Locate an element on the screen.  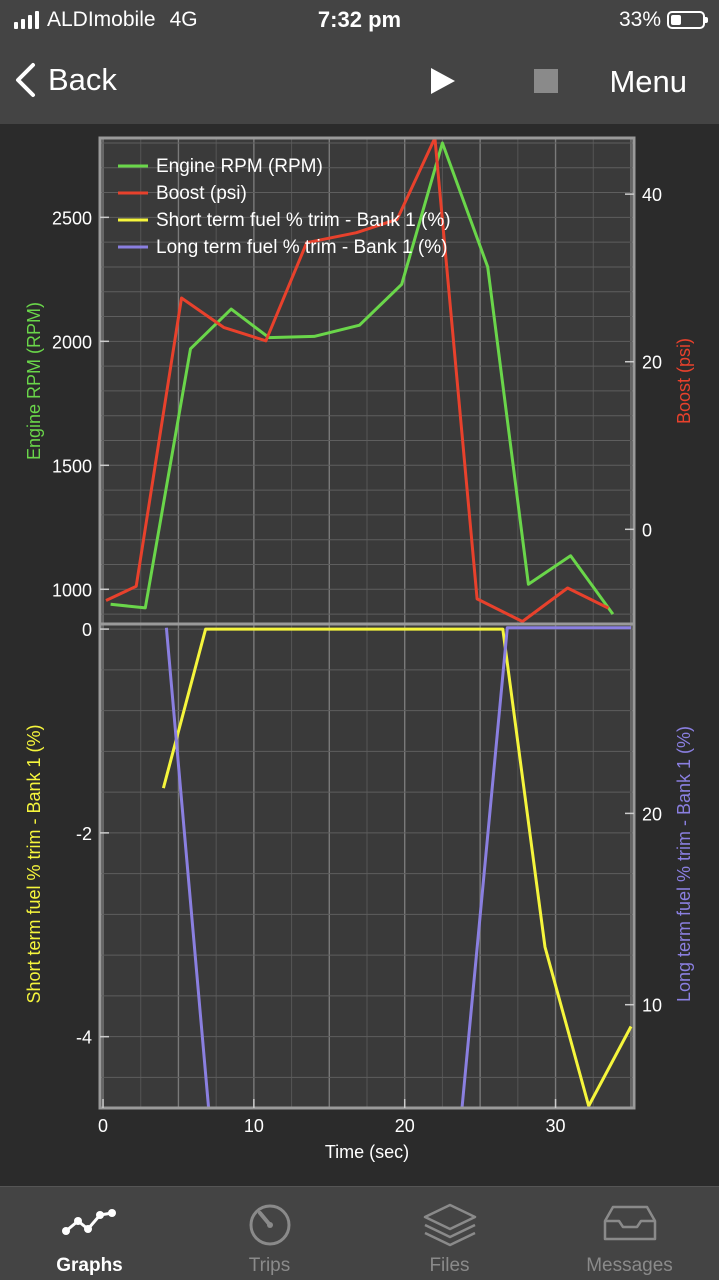
y-left-label-stft: Short term fuel % trim - Bank 1 (%) is located at coordinates (34, 863).